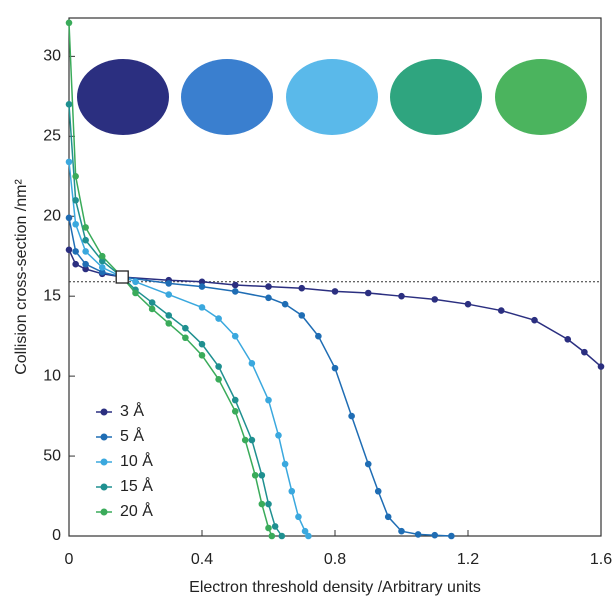 This screenshot has height=603, width=614. I want to click on legend-label: 5 Å, so click(132, 435).